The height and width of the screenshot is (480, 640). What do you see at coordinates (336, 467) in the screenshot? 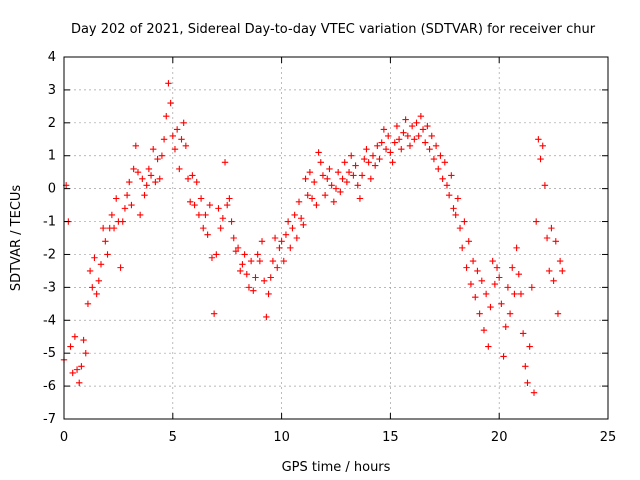
I see `x-axis-label: GPS time / hours` at bounding box center [336, 467].